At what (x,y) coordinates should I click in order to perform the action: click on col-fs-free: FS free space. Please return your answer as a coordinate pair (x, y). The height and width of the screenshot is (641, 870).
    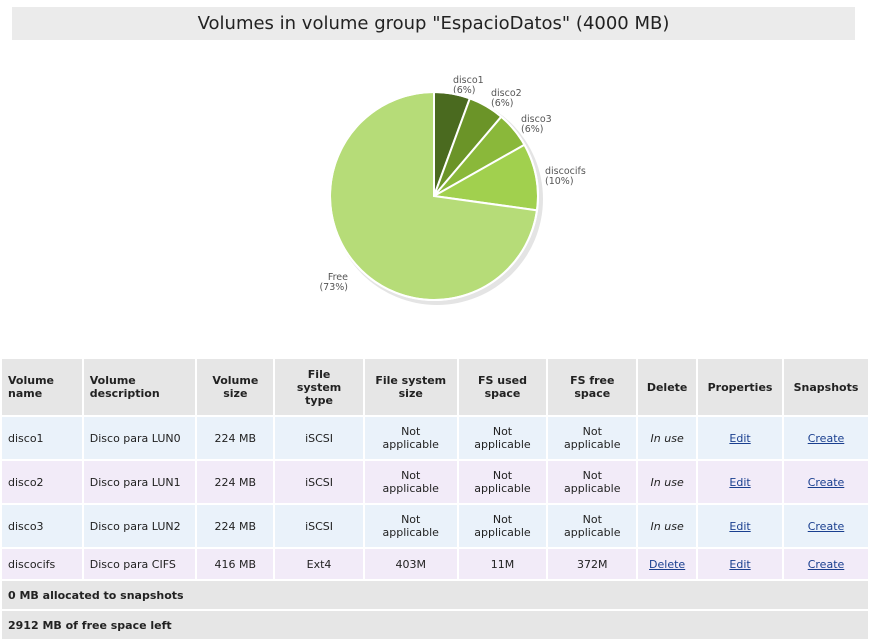
    Looking at the image, I should click on (592, 387).